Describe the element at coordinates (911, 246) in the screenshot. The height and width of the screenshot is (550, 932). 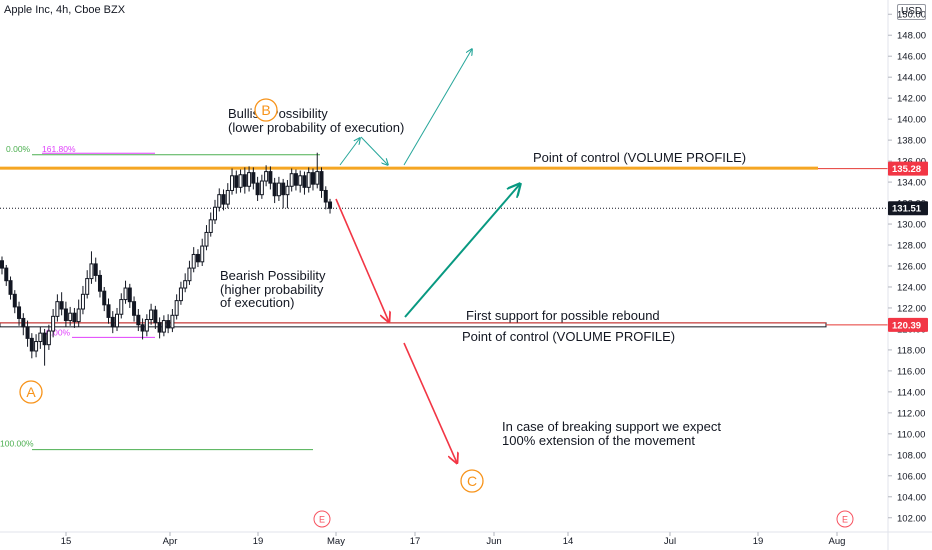
I see `price-tick-label: 128.00` at that location.